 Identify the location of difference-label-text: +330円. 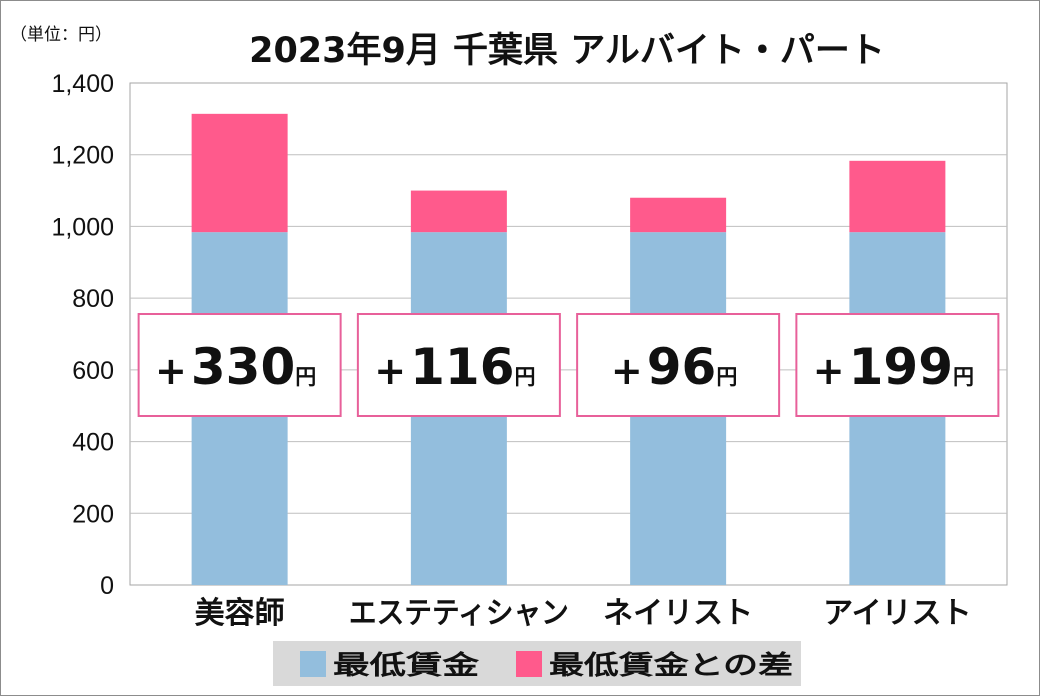
(235, 367).